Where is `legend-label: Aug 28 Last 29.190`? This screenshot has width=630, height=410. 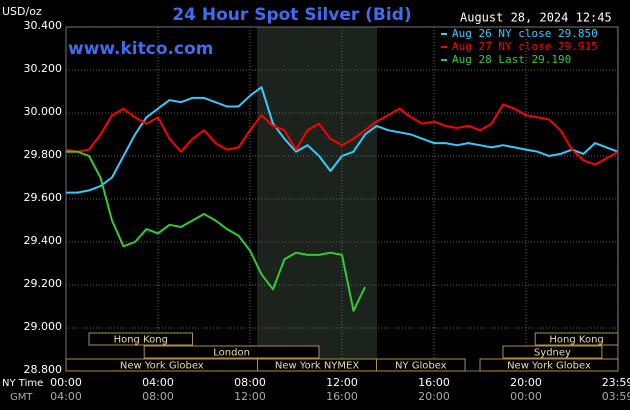 legend-label: Aug 28 Last 29.190 is located at coordinates (511, 59).